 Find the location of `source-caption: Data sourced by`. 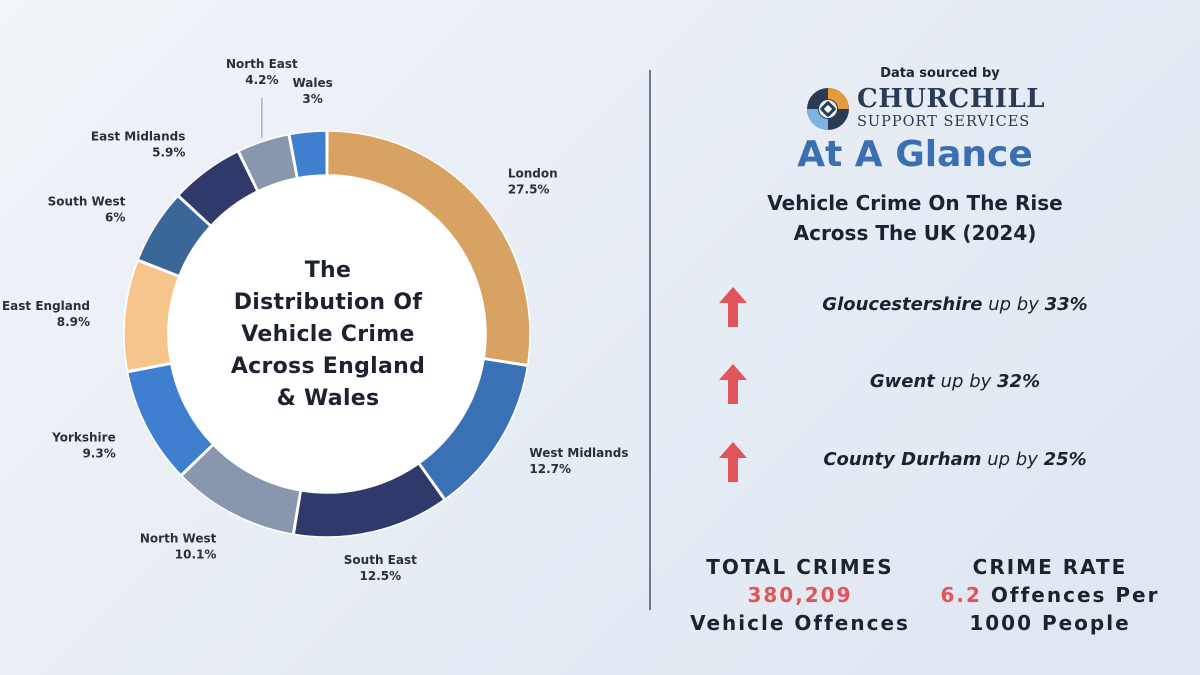

source-caption: Data sourced by is located at coordinates (940, 73).